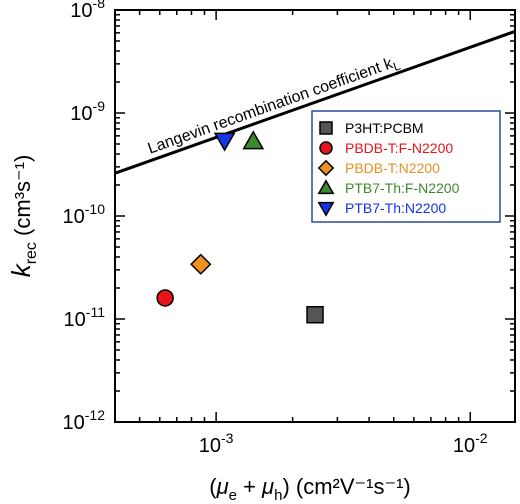 This screenshot has width=520, height=504. Describe the element at coordinates (326, 187) in the screenshot. I see `legend-marker-triangle-up` at that location.